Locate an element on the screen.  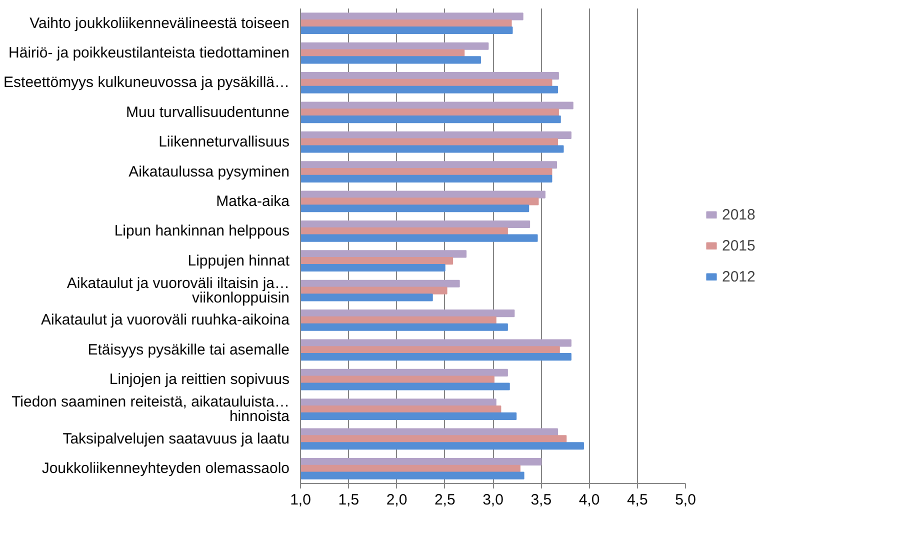
y-tick-label: Lippujen hinnat is located at coordinates (239, 261).